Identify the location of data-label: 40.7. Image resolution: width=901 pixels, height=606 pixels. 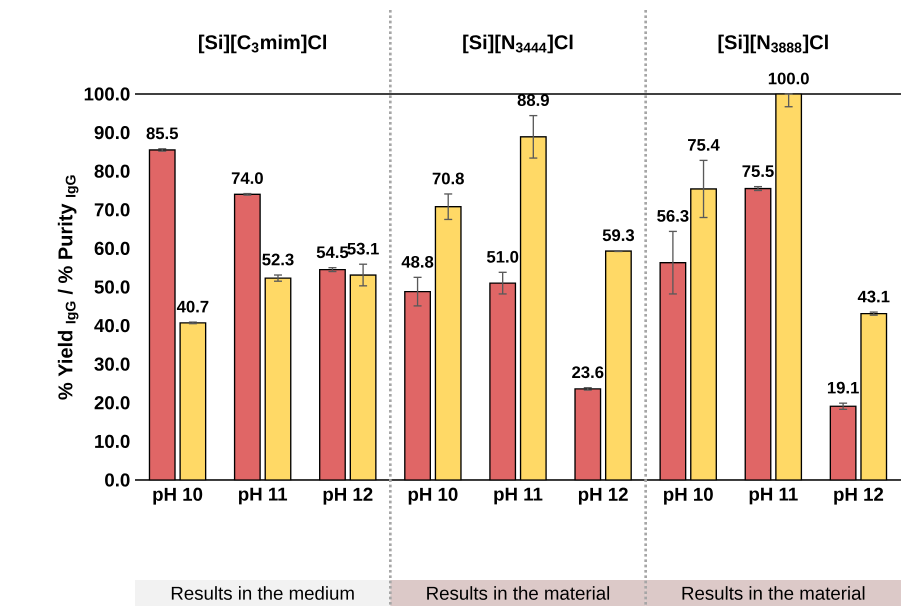
(192, 306).